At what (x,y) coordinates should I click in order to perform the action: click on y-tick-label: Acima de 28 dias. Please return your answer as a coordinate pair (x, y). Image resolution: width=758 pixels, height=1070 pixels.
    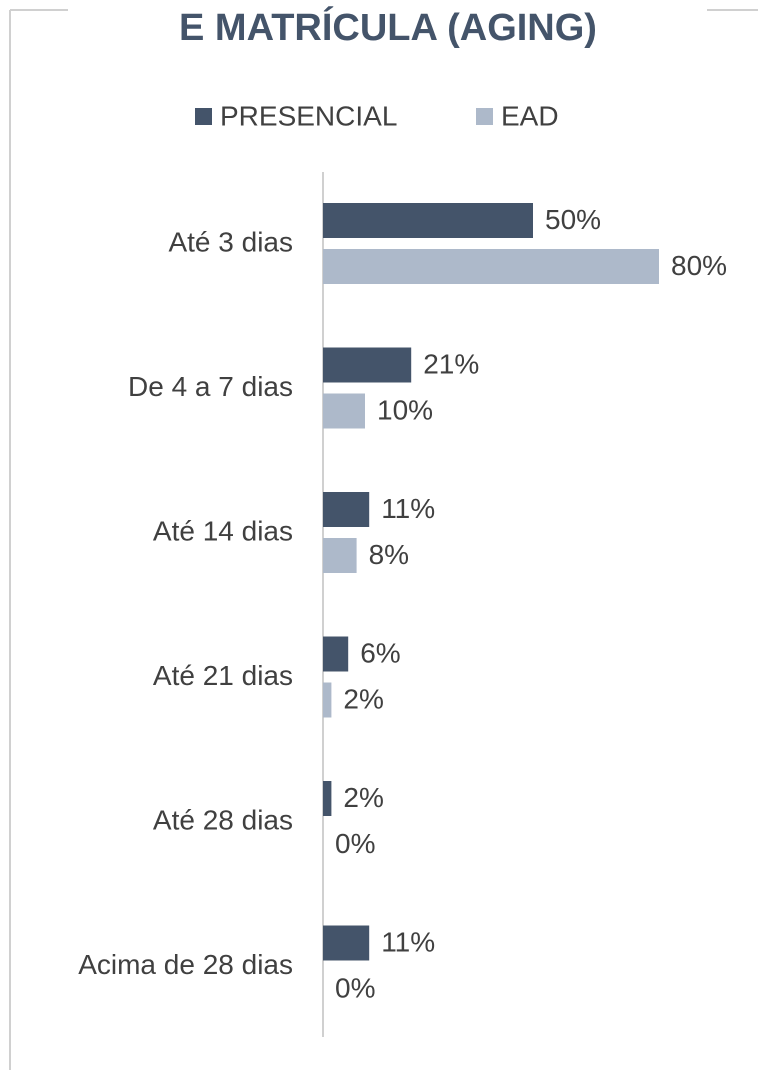
    Looking at the image, I should click on (185, 964).